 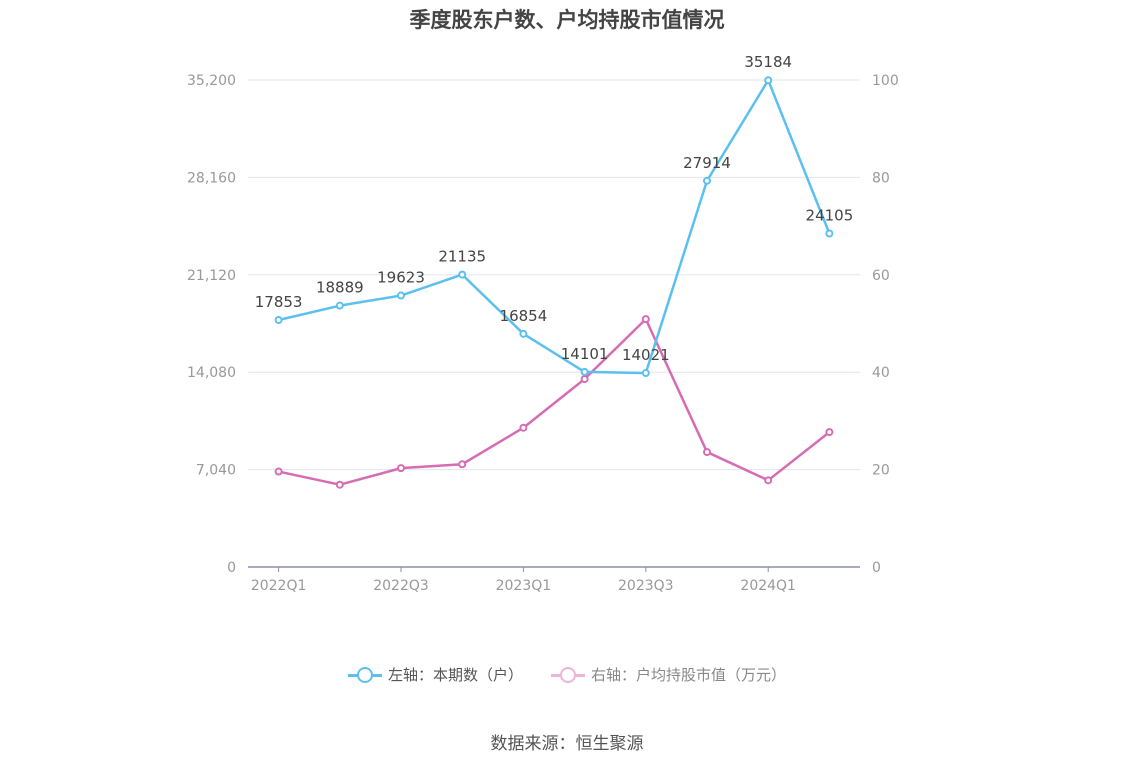 I want to click on left-axis-tick-label: 21,120, so click(x=211, y=276).